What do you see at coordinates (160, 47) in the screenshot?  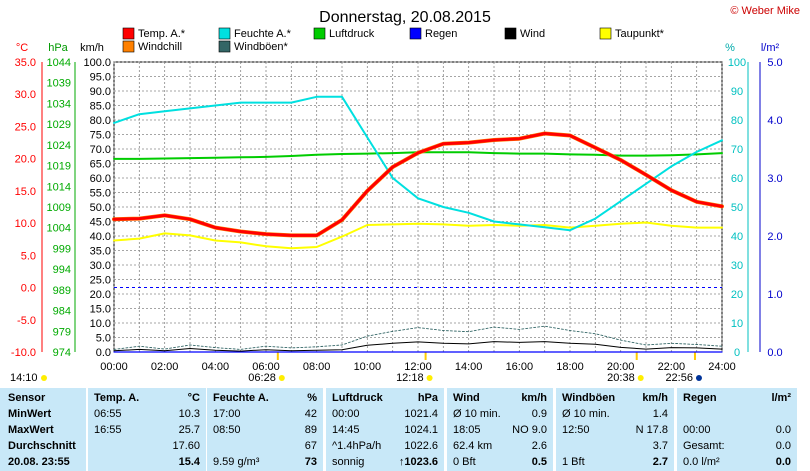 I see `legend-label: Windchill` at bounding box center [160, 47].